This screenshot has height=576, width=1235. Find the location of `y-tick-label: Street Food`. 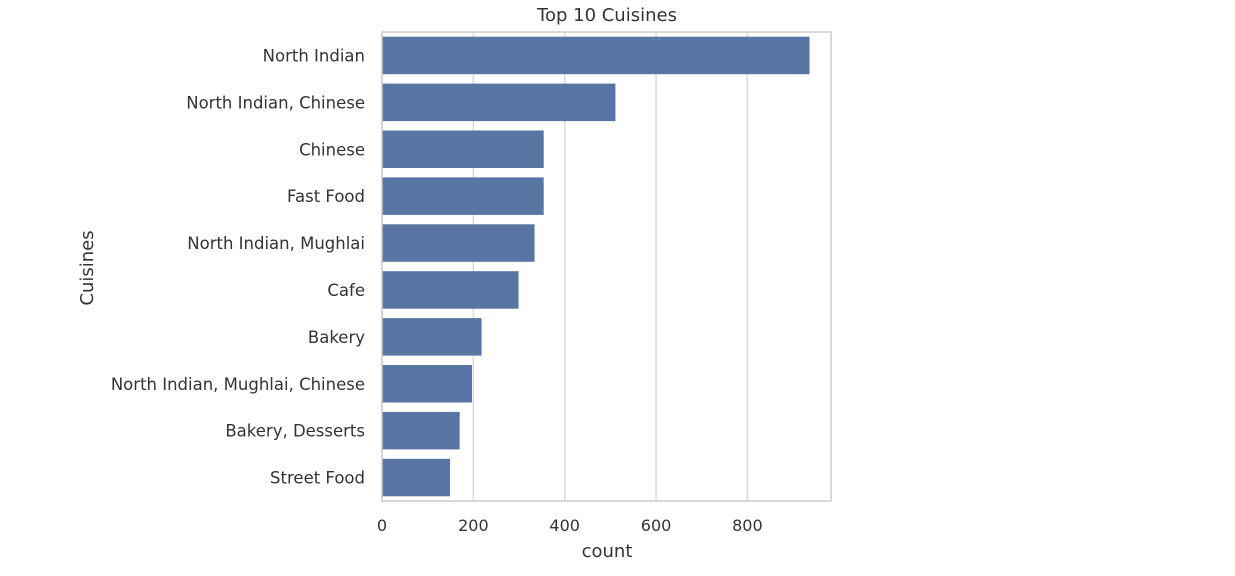

y-tick-label: Street Food is located at coordinates (317, 478).